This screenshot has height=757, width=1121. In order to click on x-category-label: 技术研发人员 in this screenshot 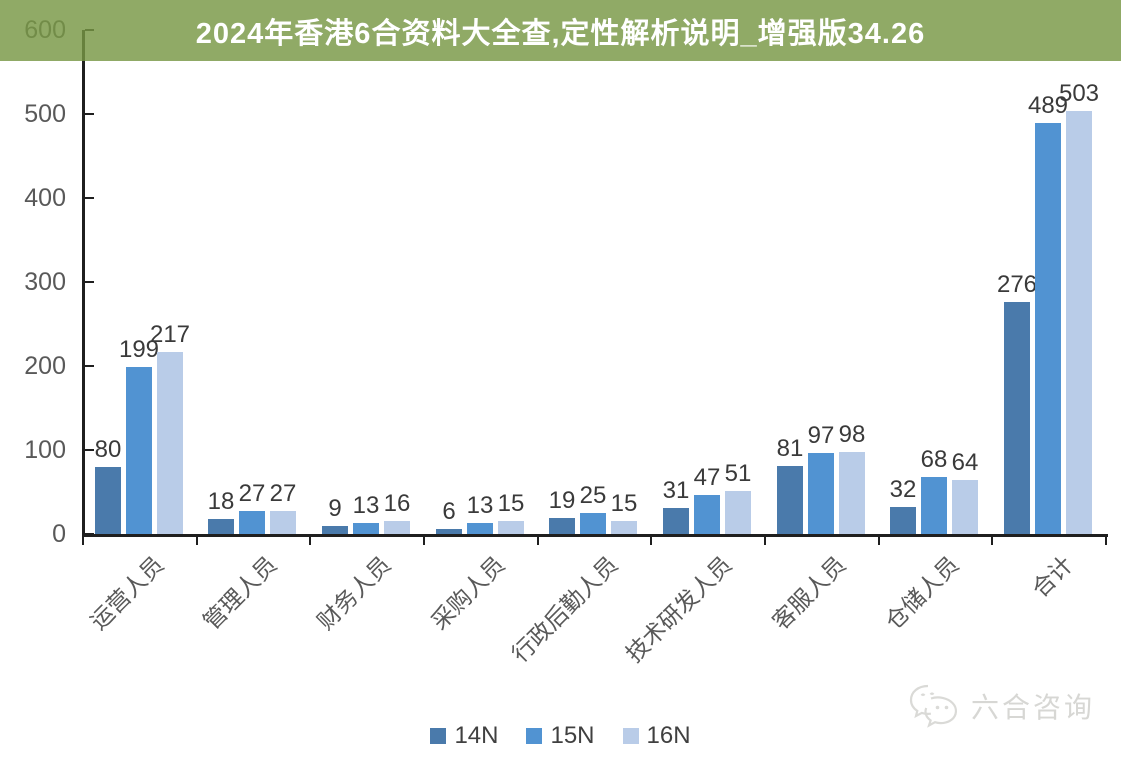, I will do `click(678, 609)`.